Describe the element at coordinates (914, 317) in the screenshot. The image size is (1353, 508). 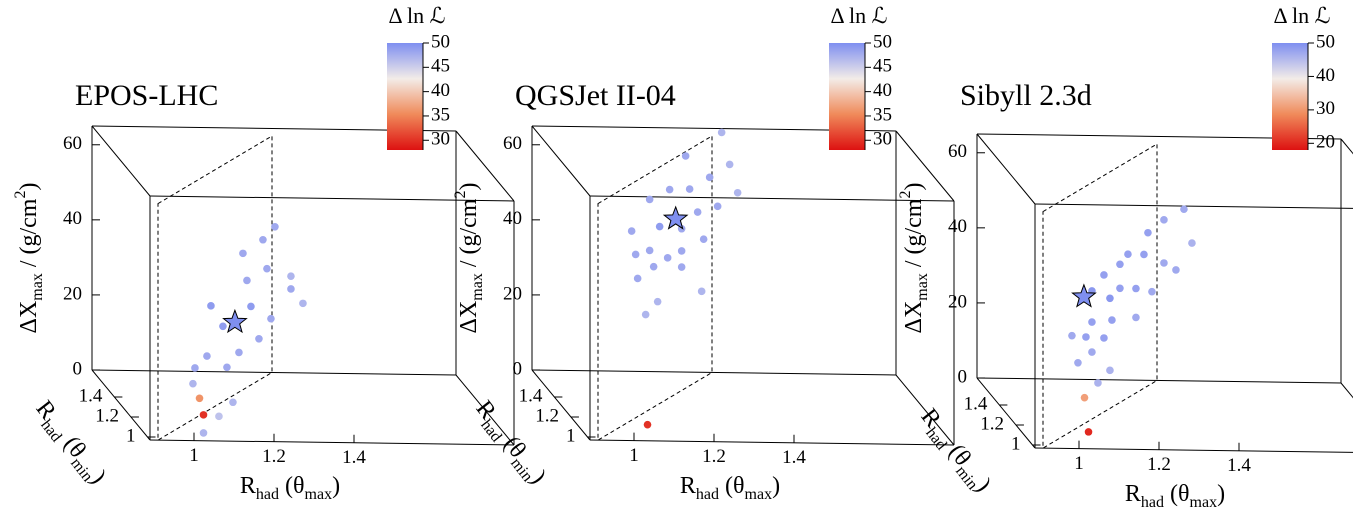
I see `label-part: ΔX` at that location.